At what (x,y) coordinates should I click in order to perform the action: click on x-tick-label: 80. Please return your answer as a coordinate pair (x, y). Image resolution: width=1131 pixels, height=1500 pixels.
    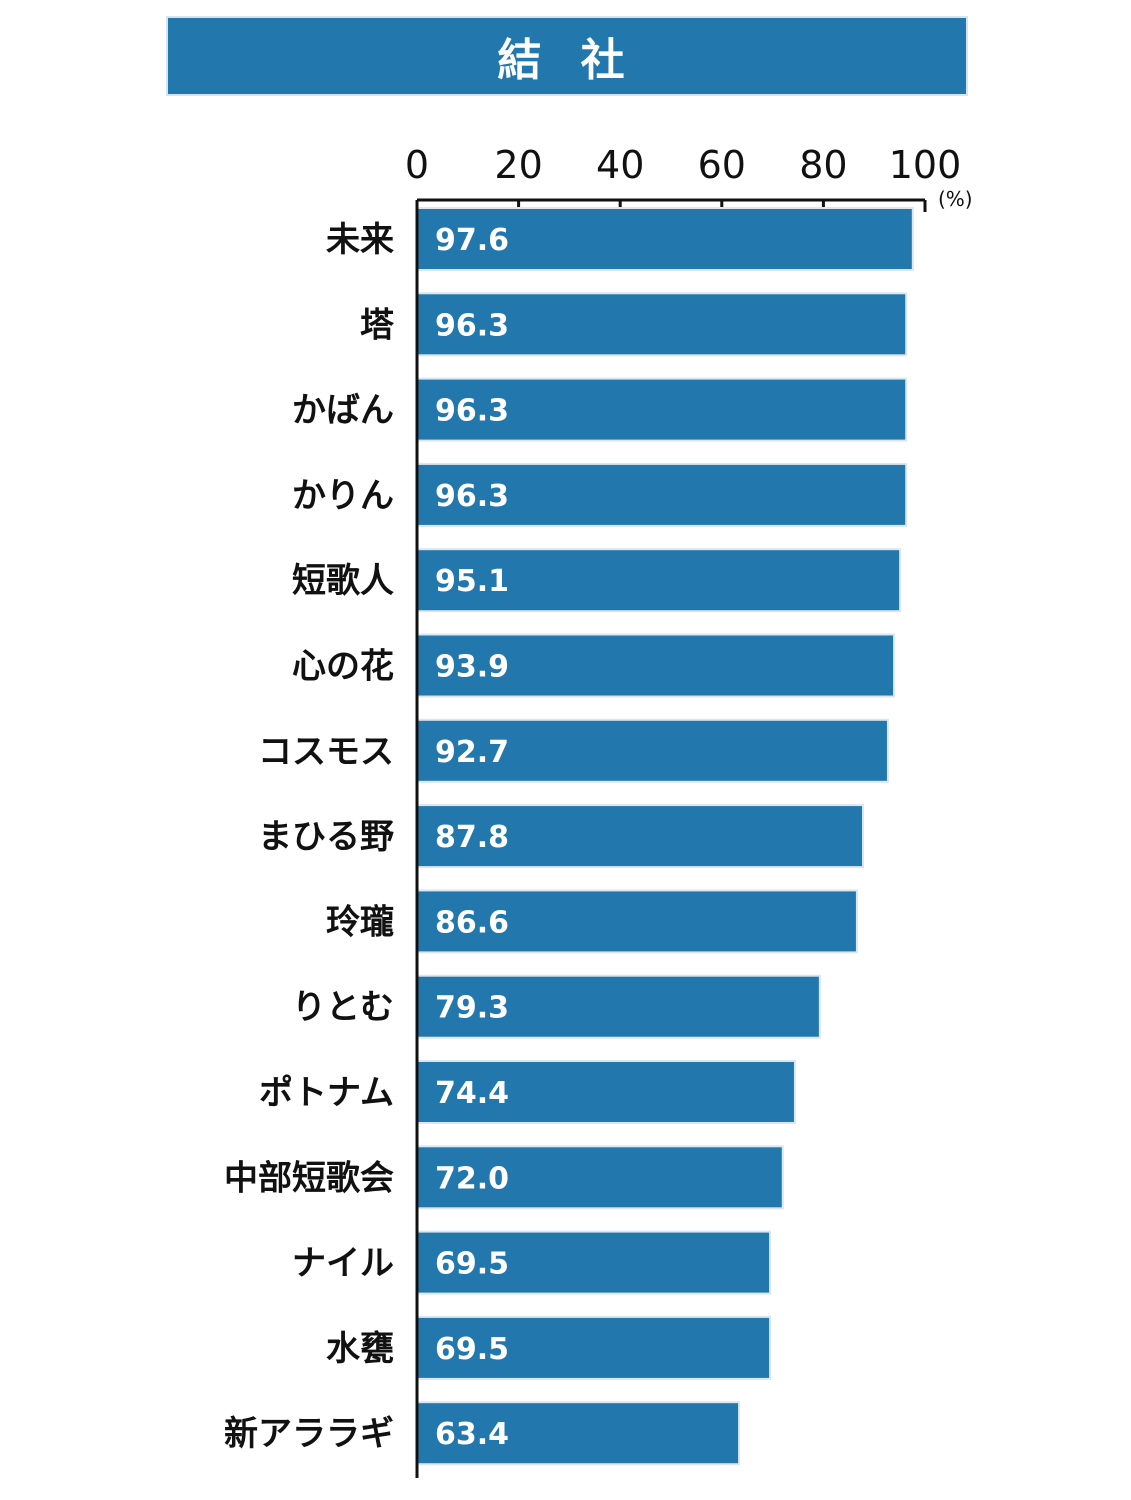
    Looking at the image, I should click on (823, 165).